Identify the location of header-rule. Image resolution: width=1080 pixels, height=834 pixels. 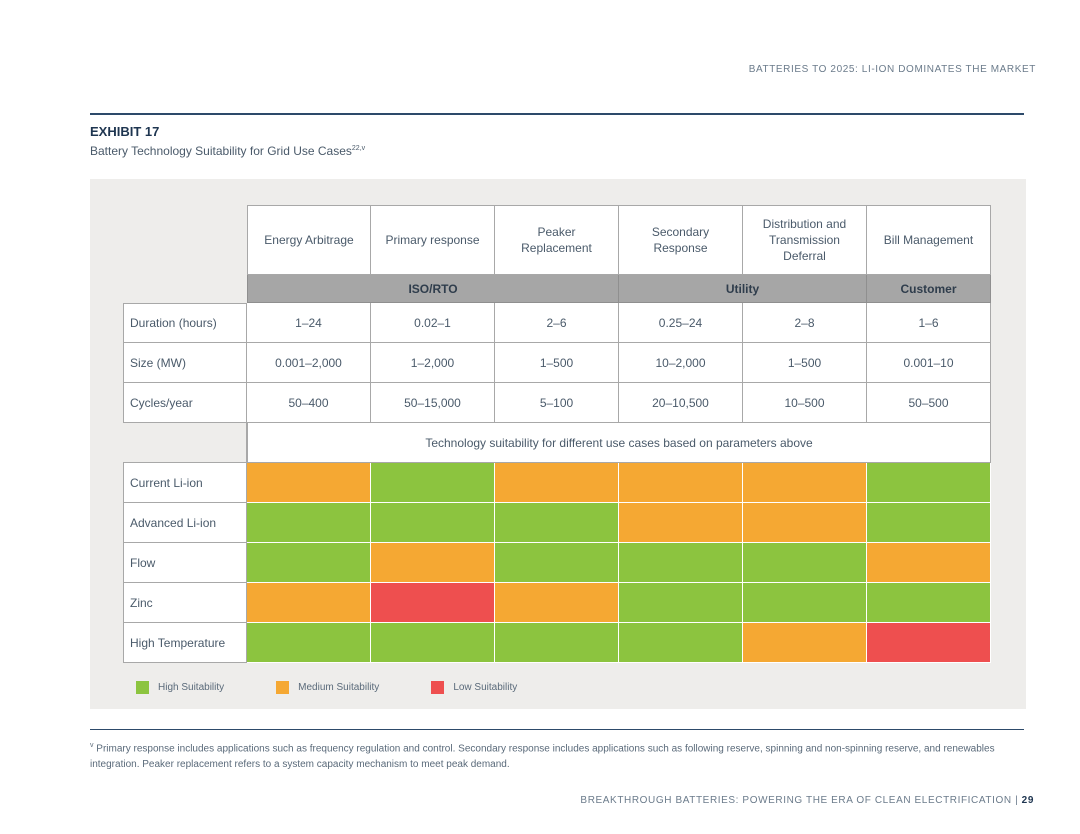
(557, 114).